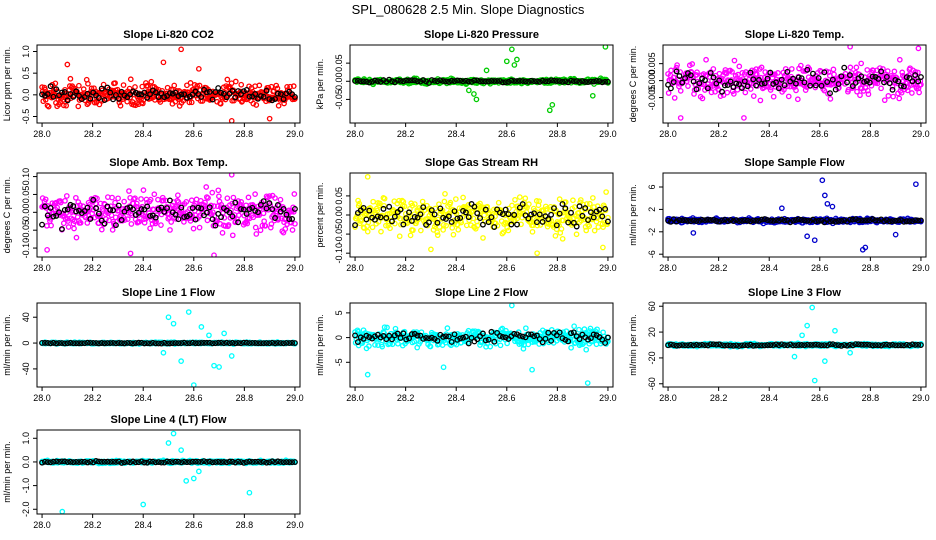  Describe the element at coordinates (26, 117) in the screenshot. I see `y-tick-label: -0.5` at that location.